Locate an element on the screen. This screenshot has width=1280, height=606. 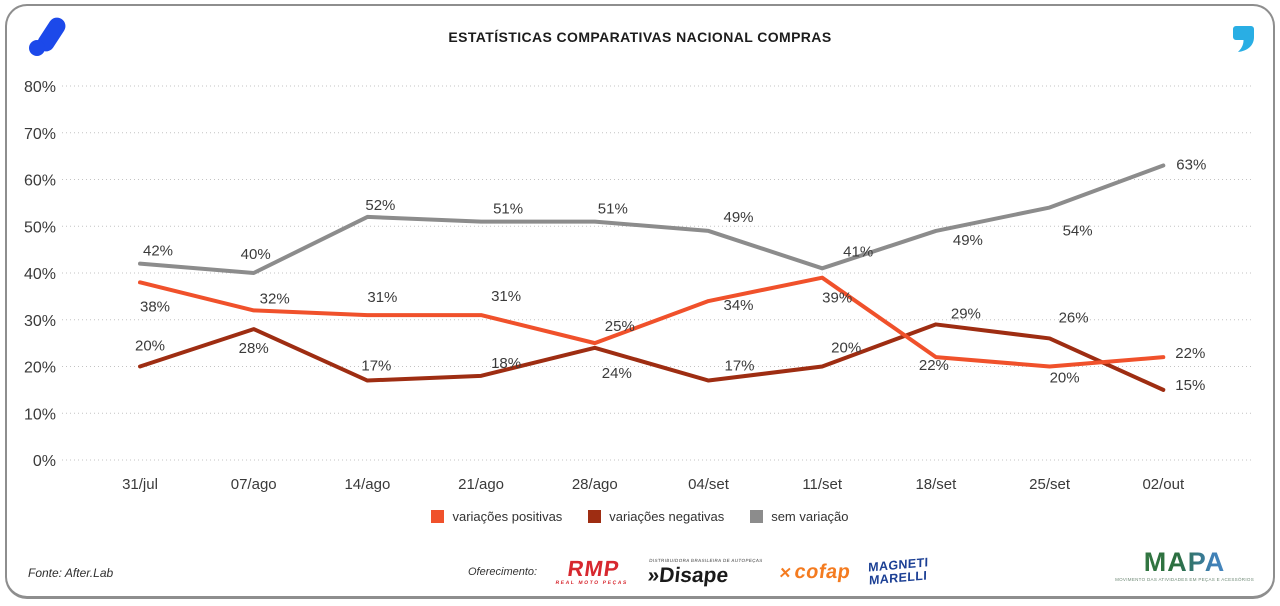
value-label-sem-variacao: 52% is located at coordinates (380, 205).